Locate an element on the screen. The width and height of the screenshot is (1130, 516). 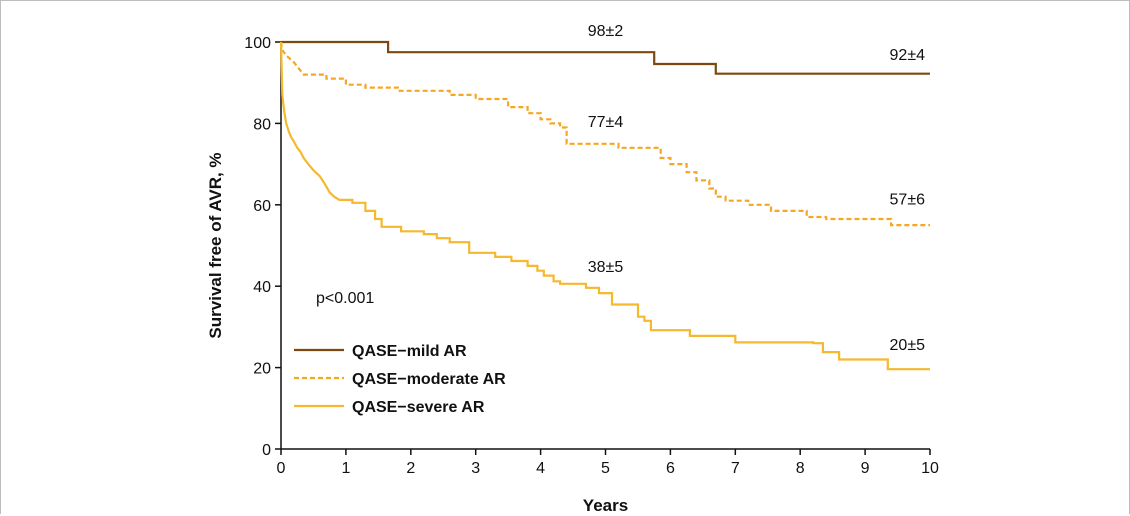
x-tick-label: 2 is located at coordinates (410, 468).